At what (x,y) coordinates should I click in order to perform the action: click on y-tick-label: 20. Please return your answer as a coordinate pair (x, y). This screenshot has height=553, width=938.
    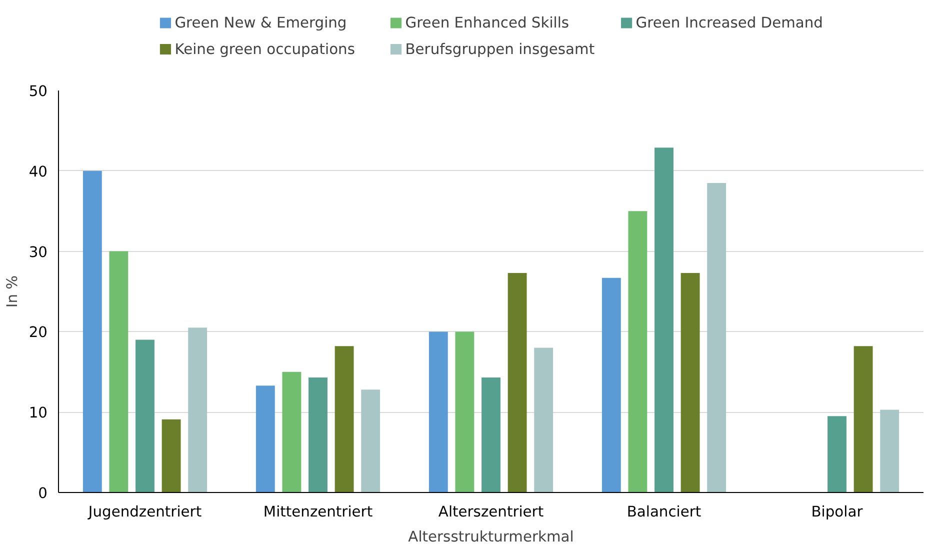
    Looking at the image, I should click on (38, 333).